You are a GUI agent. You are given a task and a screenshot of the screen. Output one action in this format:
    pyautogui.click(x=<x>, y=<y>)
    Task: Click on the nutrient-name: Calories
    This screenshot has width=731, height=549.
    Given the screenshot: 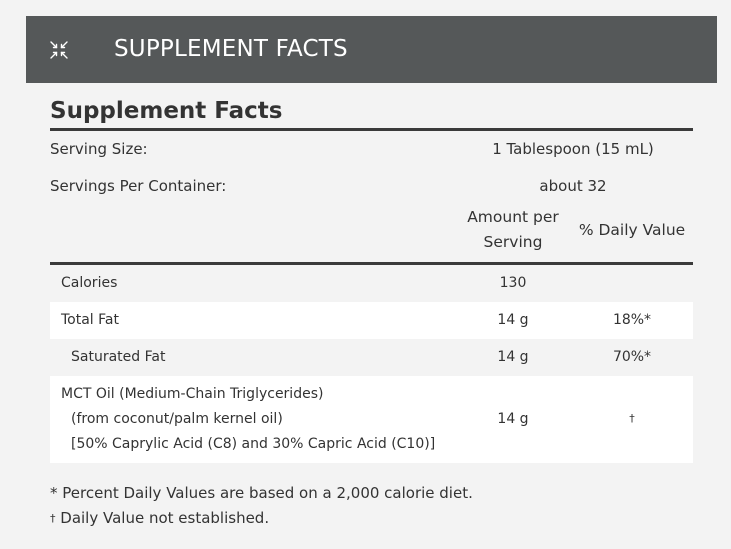 What is the action you would take?
    pyautogui.click(x=89, y=283)
    